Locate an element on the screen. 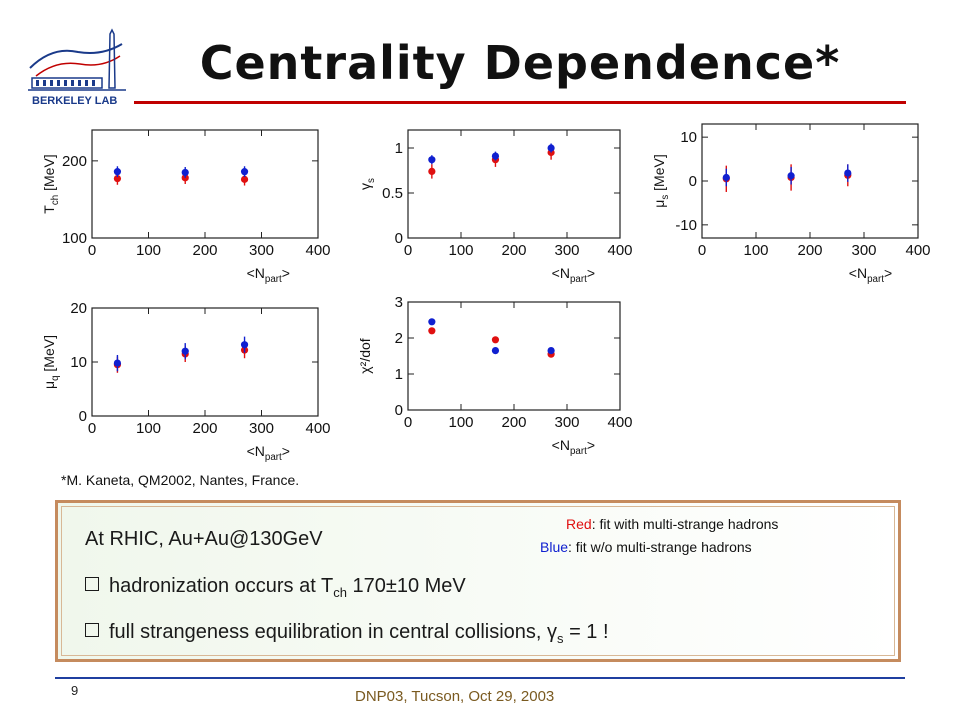 This screenshot has height=720, width=960. y-axis-label: μq [MeV] is located at coordinates (51, 362).